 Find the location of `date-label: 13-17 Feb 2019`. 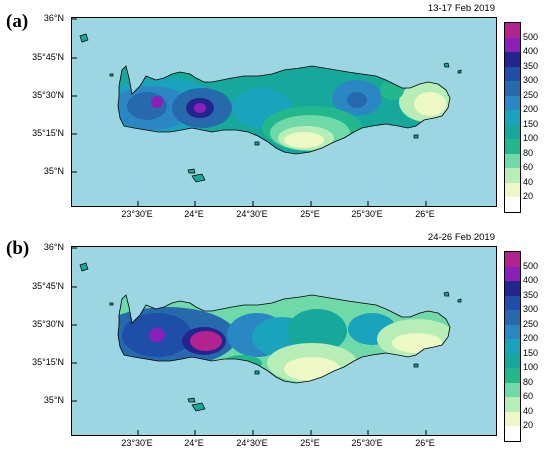

date-label: 13-17 Feb 2019 is located at coordinates (461, 8).